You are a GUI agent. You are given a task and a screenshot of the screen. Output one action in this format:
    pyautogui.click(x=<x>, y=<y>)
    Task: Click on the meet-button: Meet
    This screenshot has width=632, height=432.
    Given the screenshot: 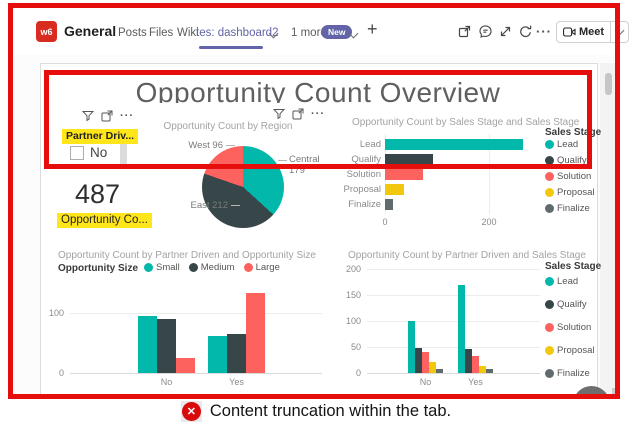 What is the action you would take?
    pyautogui.click(x=583, y=32)
    